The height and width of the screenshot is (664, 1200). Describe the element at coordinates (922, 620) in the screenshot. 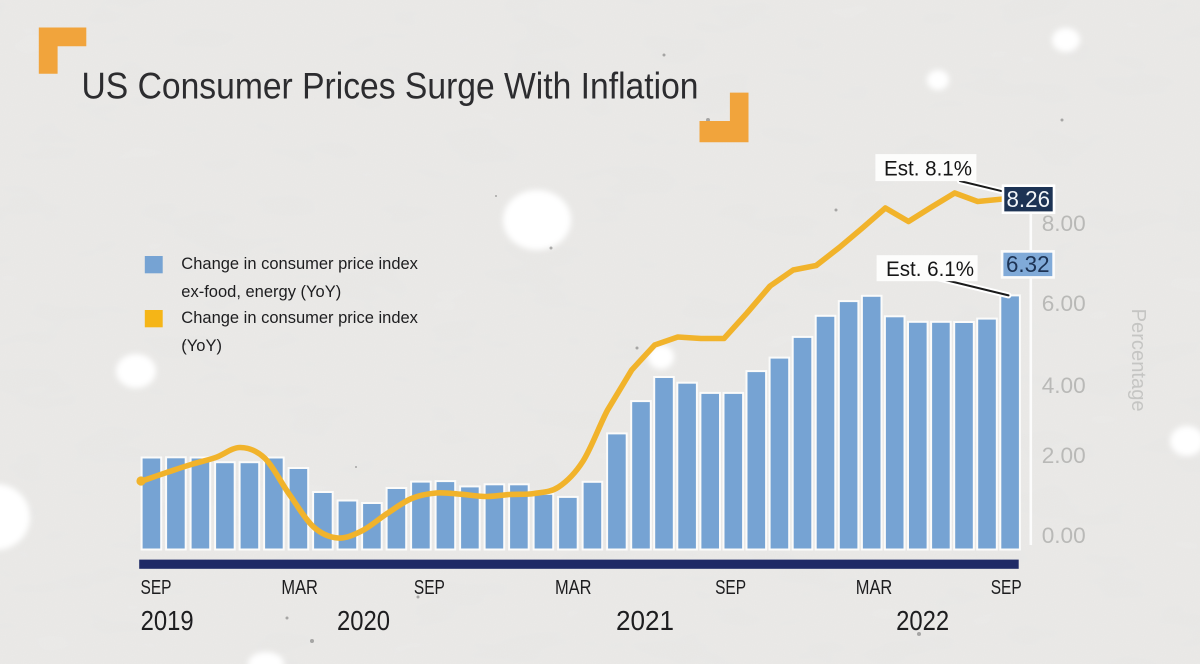

I see `svg-text: 2022` at that location.